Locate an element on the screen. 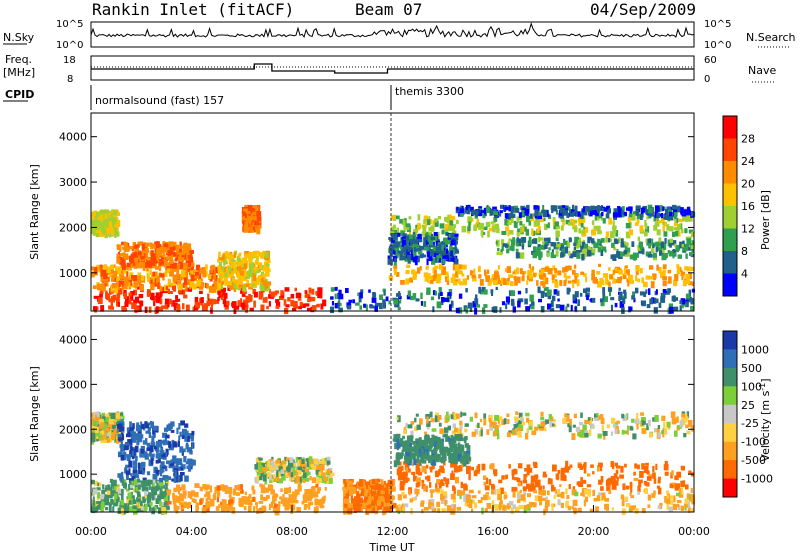 The width and height of the screenshot is (800, 554). colorbar-frame is located at coordinates (730, 206).